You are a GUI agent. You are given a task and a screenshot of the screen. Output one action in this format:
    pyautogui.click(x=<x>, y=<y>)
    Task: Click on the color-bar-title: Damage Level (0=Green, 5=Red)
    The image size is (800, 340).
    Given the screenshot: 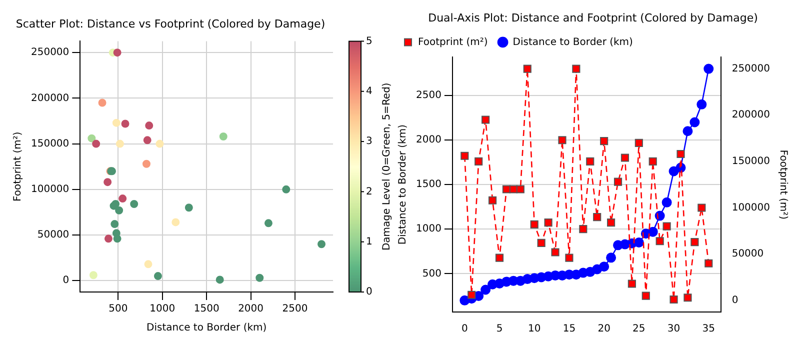 What is the action you would take?
    pyautogui.click(x=387, y=166)
    